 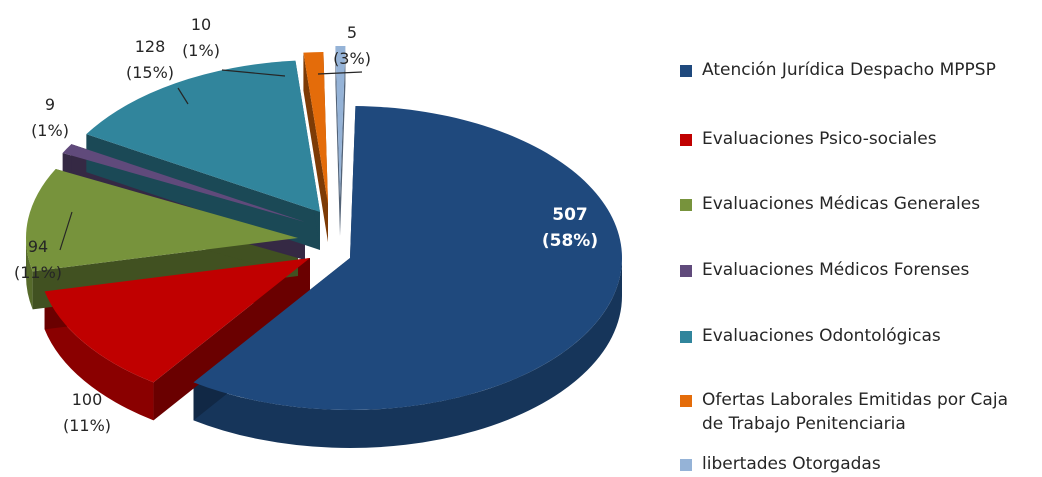 I want to click on slice-value-label: 507 (58%), so click(x=570, y=228).